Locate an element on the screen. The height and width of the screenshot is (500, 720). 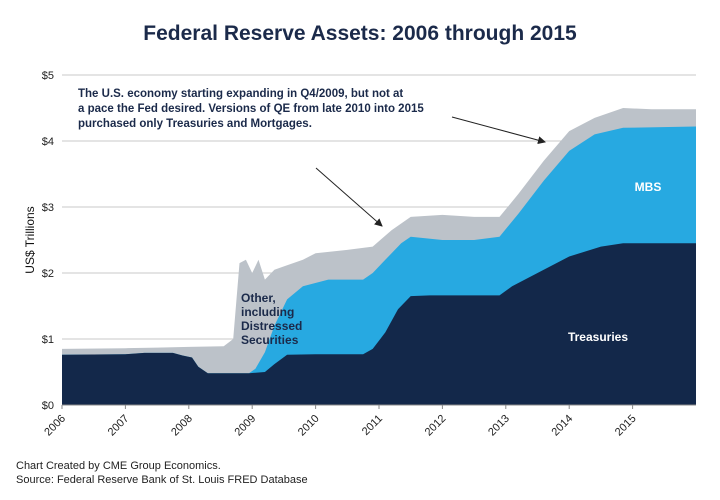
area-label-treasuries: Treasuries is located at coordinates (598, 337).